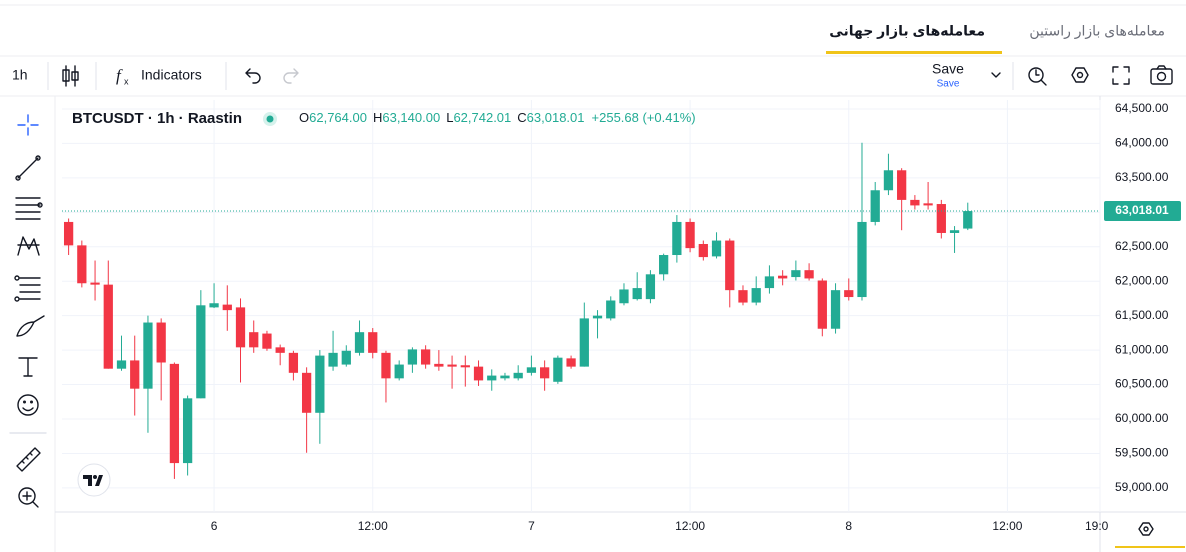 Image resolution: width=1186 pixels, height=552 pixels. I want to click on axis-settings, so click(1146, 529).